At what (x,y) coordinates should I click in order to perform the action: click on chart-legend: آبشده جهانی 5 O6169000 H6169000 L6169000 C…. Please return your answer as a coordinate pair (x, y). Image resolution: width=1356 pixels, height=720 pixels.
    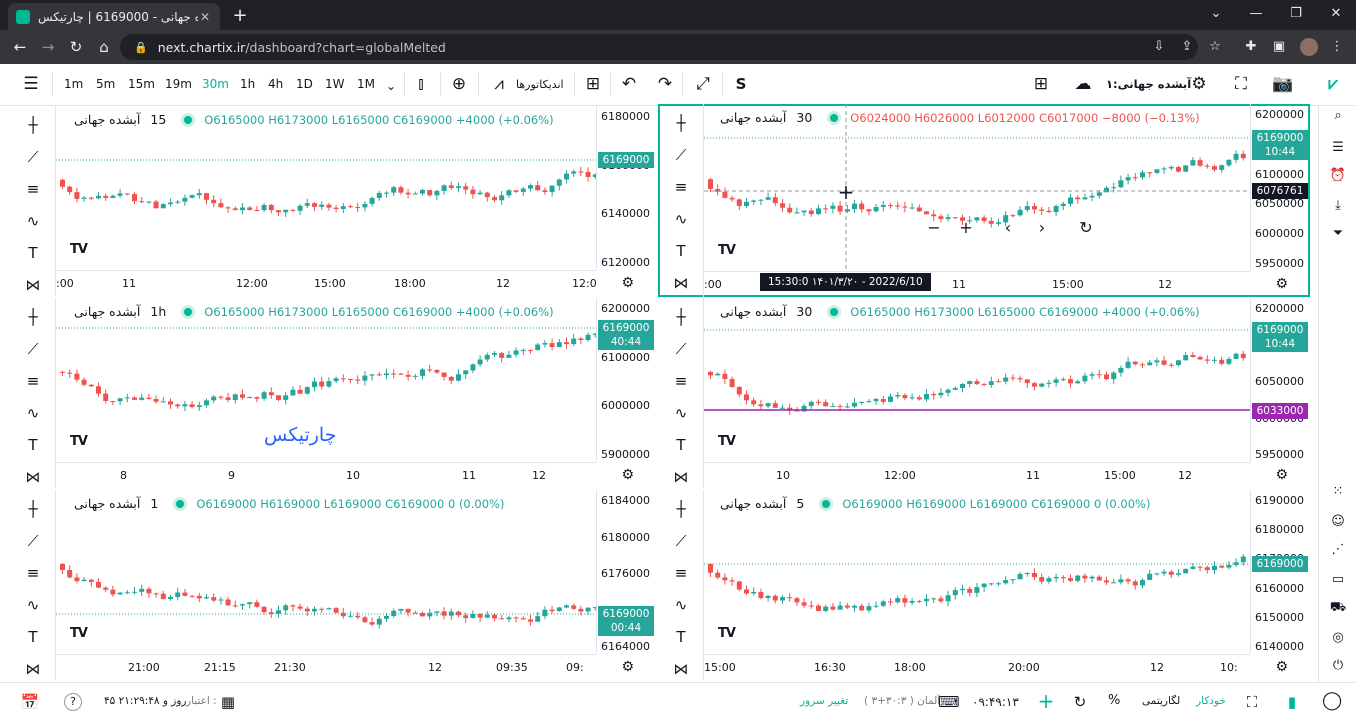
    Looking at the image, I should click on (935, 503).